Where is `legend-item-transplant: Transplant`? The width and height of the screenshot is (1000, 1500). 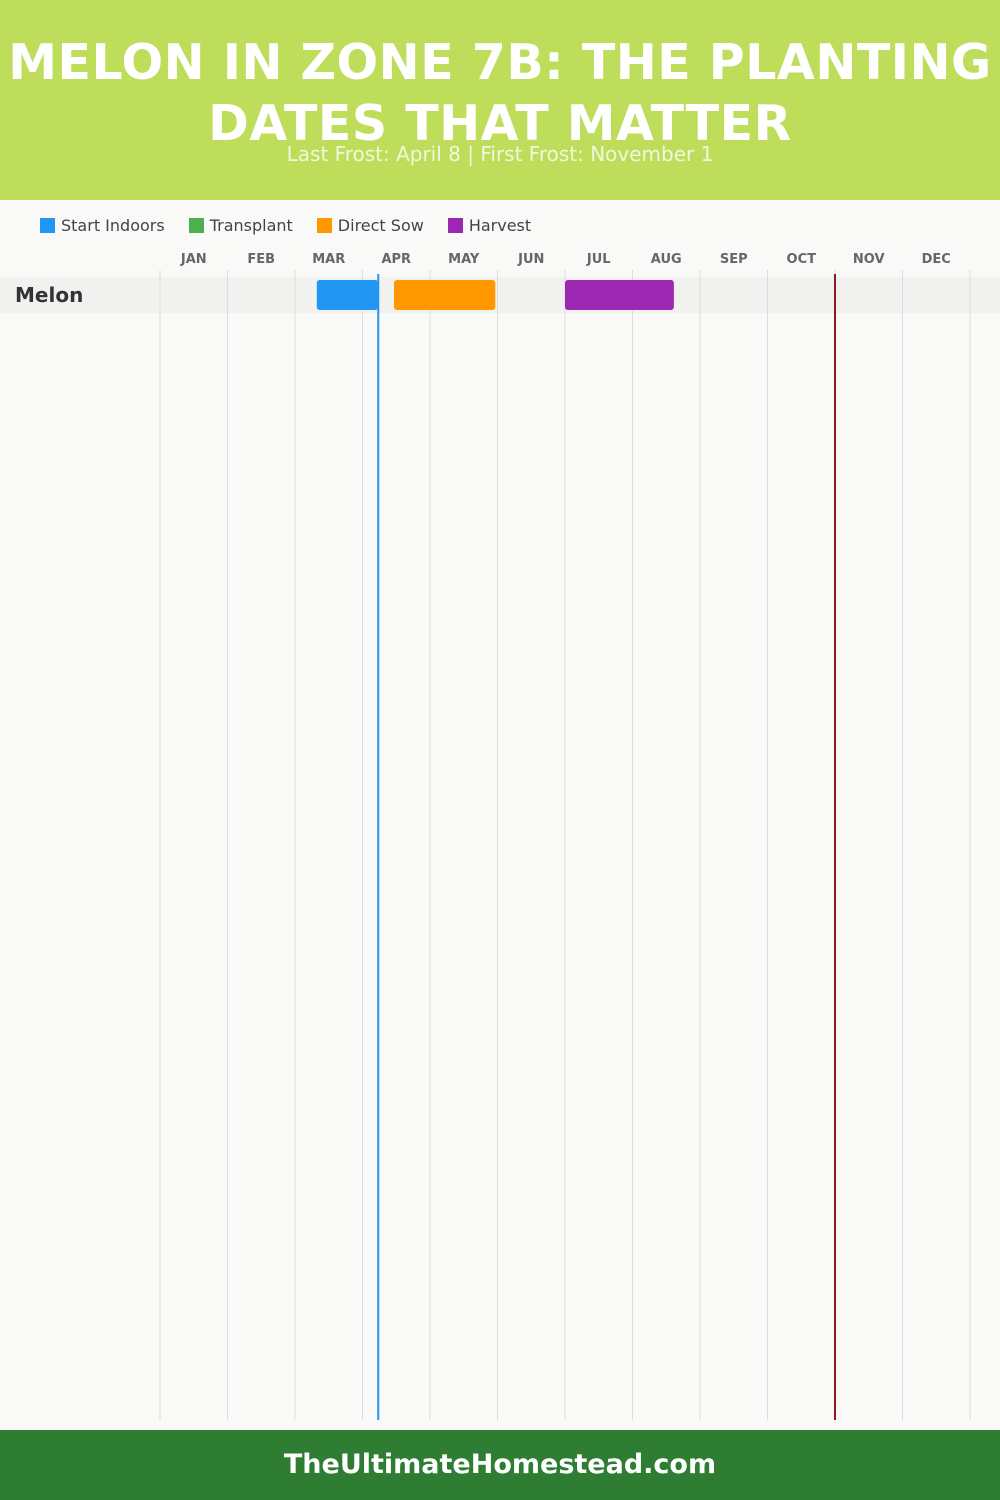
legend-item-transplant: Transplant is located at coordinates (240, 225).